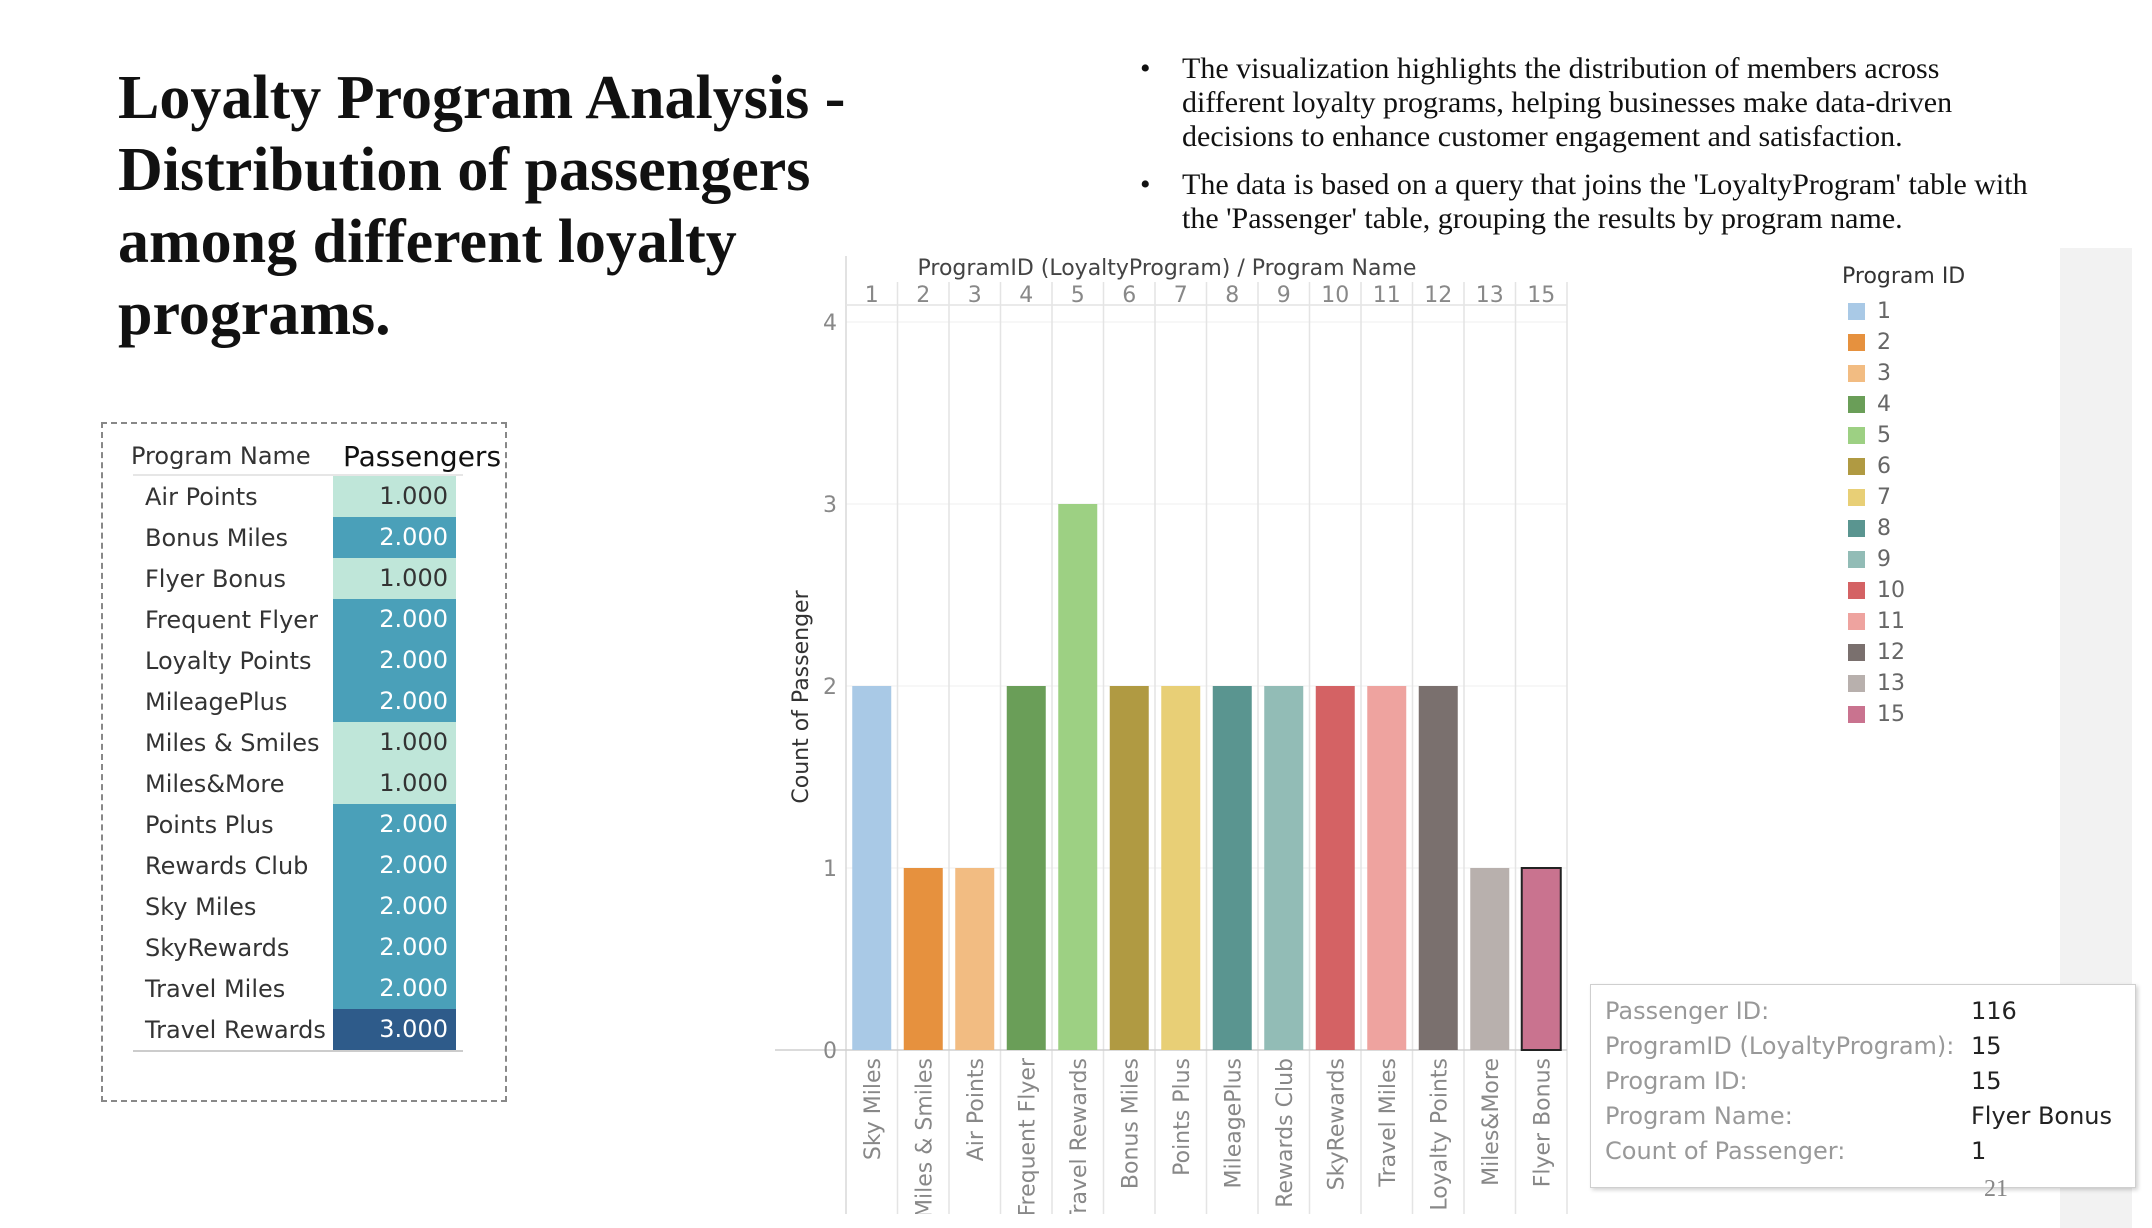 The height and width of the screenshot is (1228, 2152). What do you see at coordinates (801, 696) in the screenshot?
I see `y-axis-label: Count of Passenger` at bounding box center [801, 696].